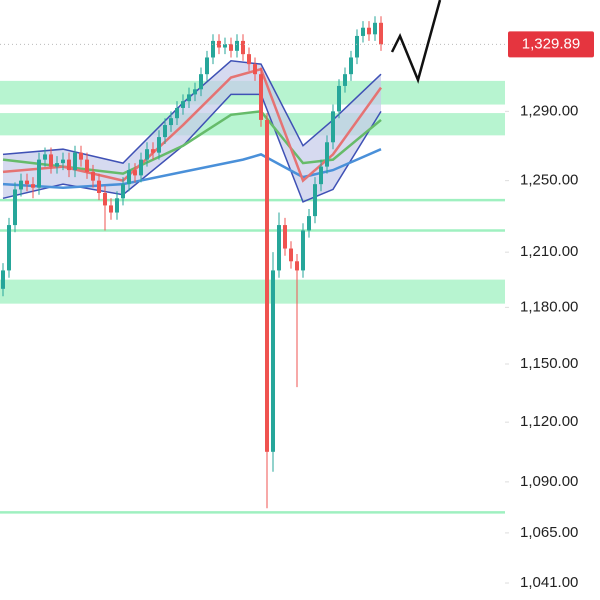 The height and width of the screenshot is (600, 600). I want to click on y-tick-label: 1,090.00, so click(549, 481).